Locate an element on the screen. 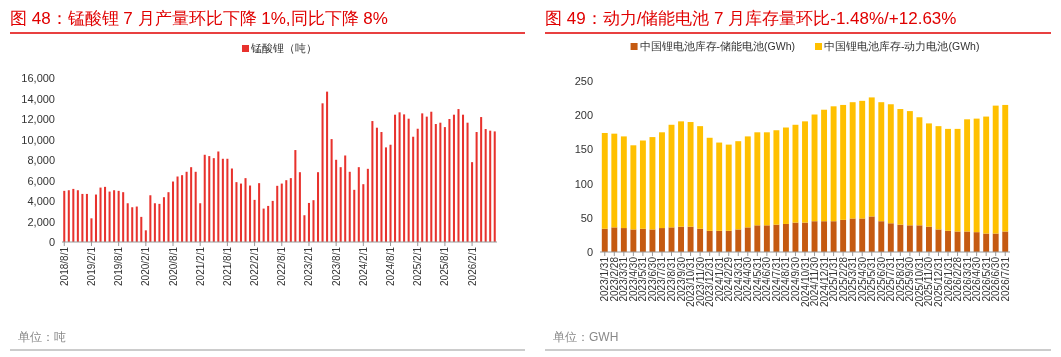 The image size is (1061, 357). x-tick-label: 2026/1/31 is located at coordinates (948, 279).